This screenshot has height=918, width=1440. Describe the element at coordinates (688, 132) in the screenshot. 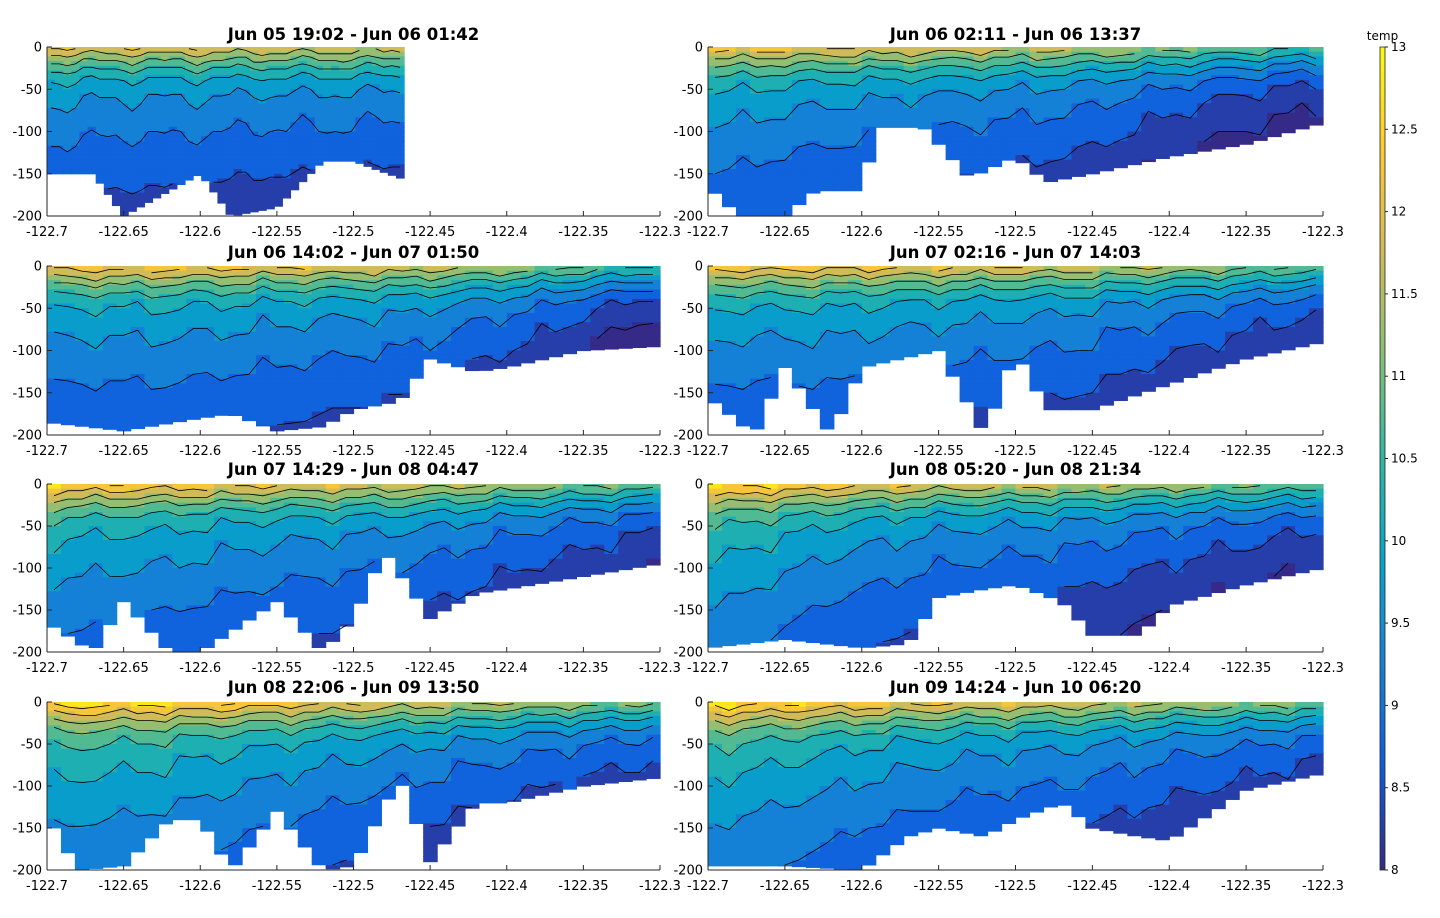

I see `y-tick-label: -100` at that location.